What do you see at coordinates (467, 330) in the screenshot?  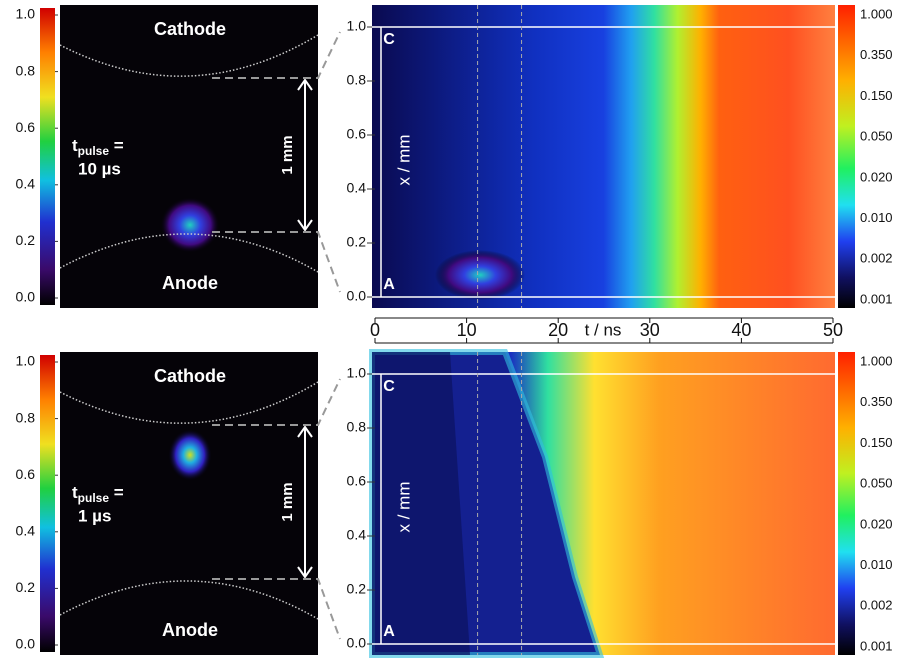 I see `x-tick-label: 10` at bounding box center [467, 330].